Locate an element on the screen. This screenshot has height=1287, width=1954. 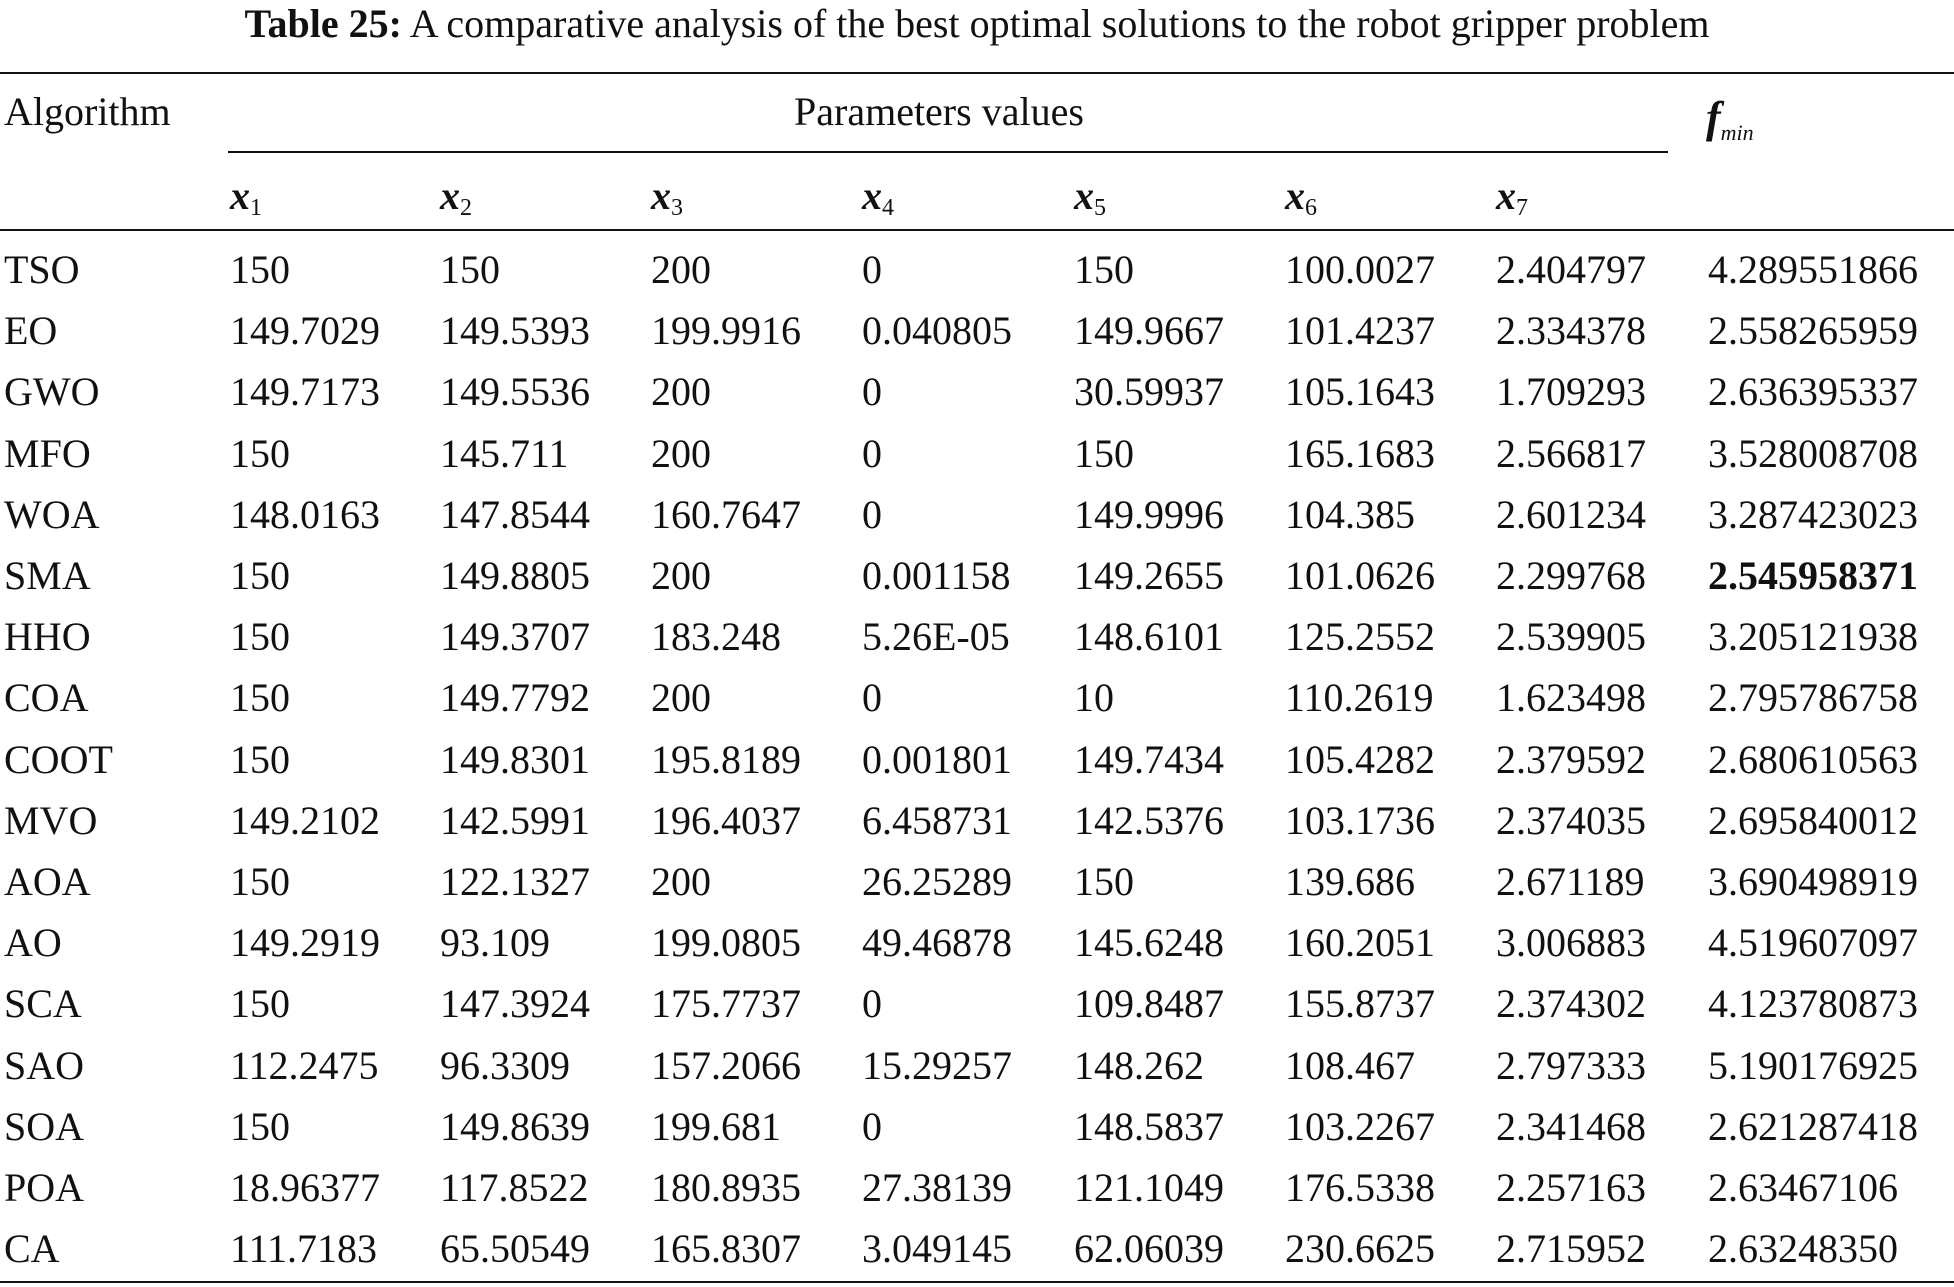
cell-x3: 195.8189 is located at coordinates (726, 759).